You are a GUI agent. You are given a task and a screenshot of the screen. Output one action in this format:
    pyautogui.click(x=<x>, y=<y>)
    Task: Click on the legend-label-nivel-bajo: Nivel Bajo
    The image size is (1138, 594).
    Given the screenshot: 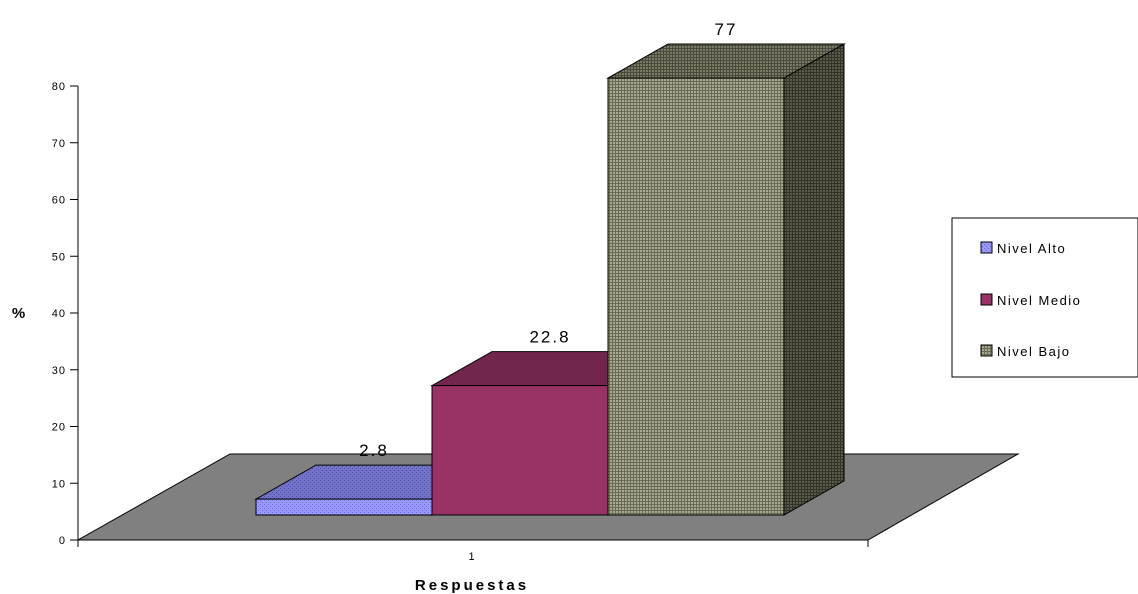 What is the action you would take?
    pyautogui.click(x=1034, y=351)
    